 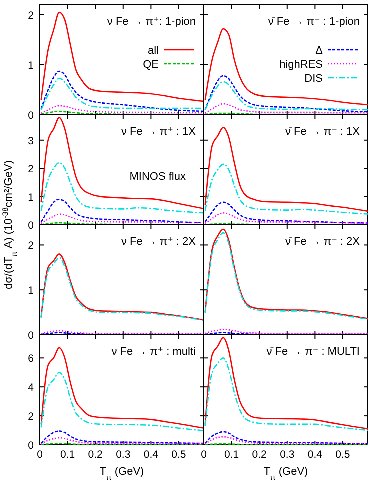 I want to click on legend-label: Δ, so click(x=320, y=51).